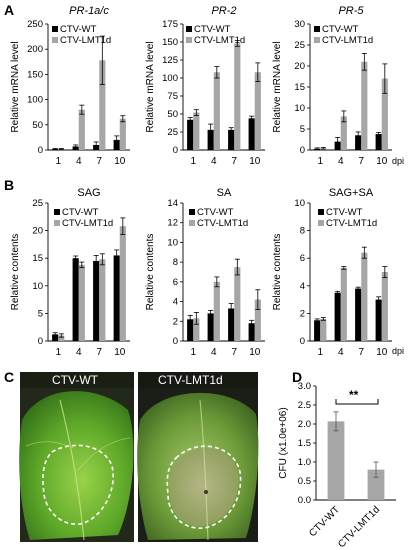  Describe the element at coordinates (172, 96) in the screenshot. I see `y-tick-label: 75` at that location.